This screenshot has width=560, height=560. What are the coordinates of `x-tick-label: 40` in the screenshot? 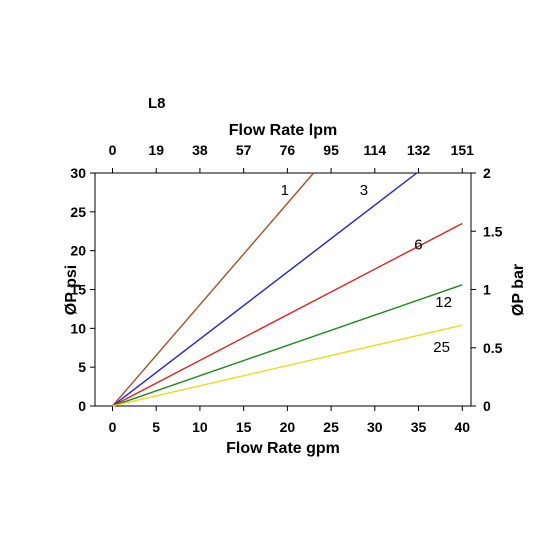 It's located at (462, 427).